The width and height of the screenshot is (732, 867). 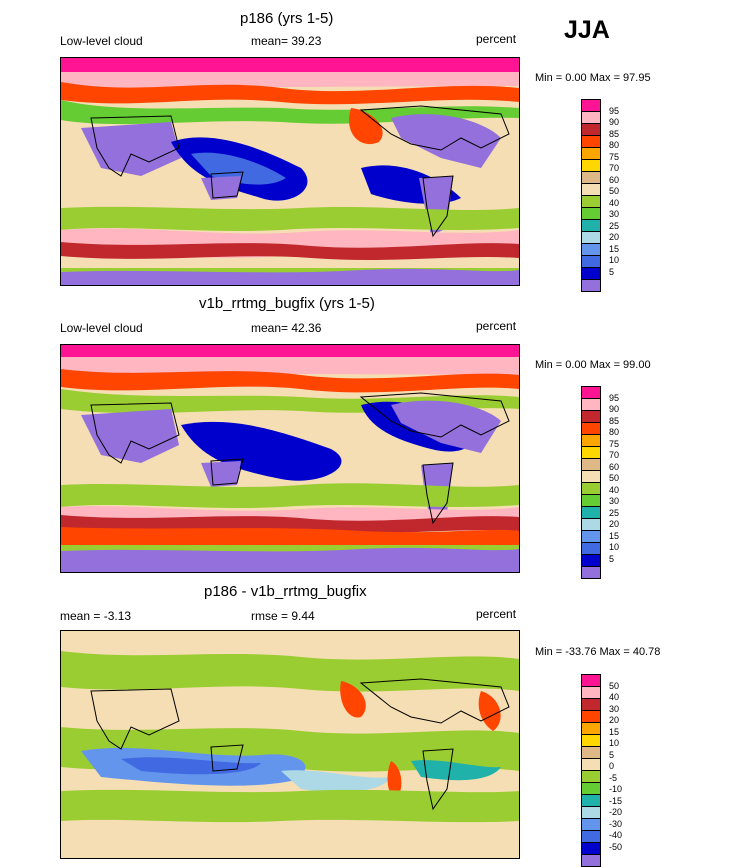 What do you see at coordinates (591, 195) in the screenshot?
I see `panel1-colorbar` at bounding box center [591, 195].